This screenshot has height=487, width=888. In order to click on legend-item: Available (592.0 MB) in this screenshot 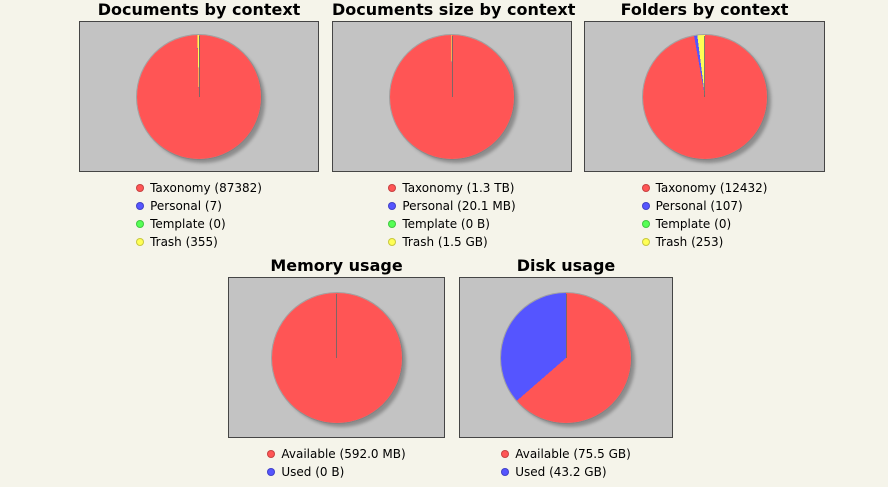, I will do `click(336, 454)`.